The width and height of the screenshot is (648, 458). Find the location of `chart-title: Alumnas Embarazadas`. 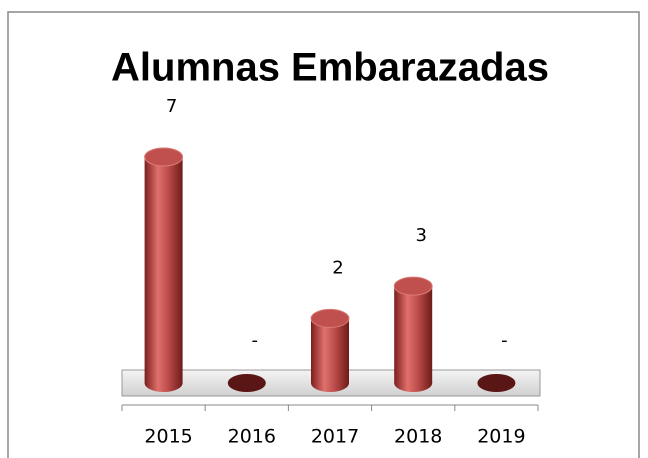

chart-title: Alumnas Embarazadas is located at coordinates (330, 68).